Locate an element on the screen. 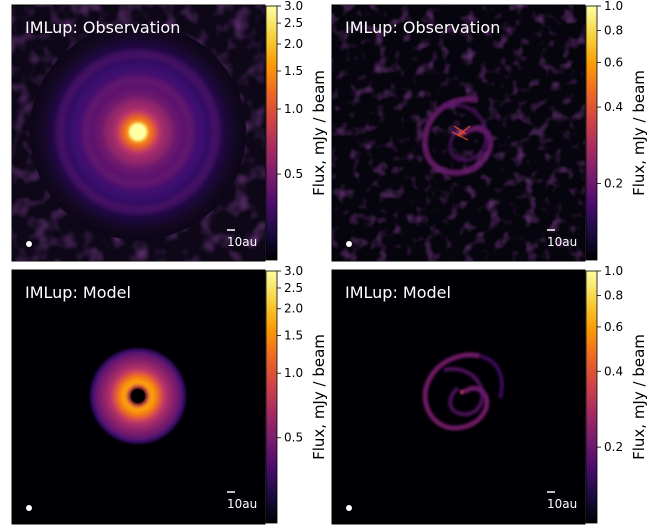 This screenshot has height=527, width=665. model-spiral-core is located at coordinates (462, 392).